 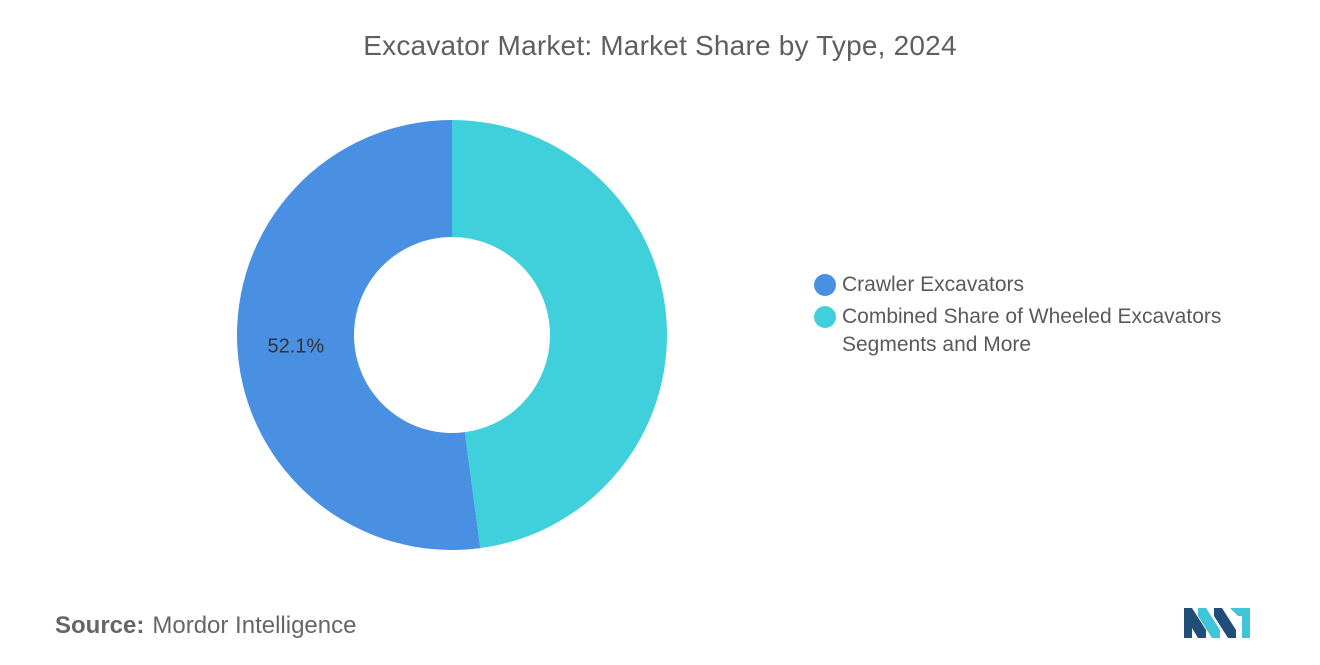 What do you see at coordinates (100, 625) in the screenshot?
I see `source-label: Source:` at bounding box center [100, 625].